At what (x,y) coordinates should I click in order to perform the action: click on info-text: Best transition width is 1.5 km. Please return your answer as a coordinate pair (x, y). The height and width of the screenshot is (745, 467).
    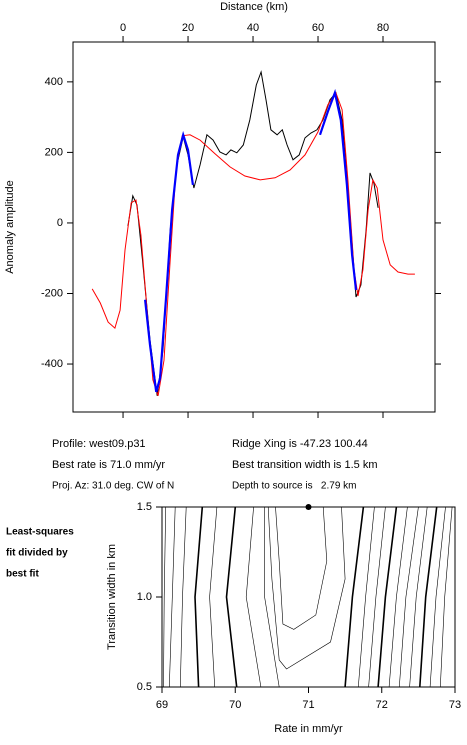
    Looking at the image, I should click on (305, 465).